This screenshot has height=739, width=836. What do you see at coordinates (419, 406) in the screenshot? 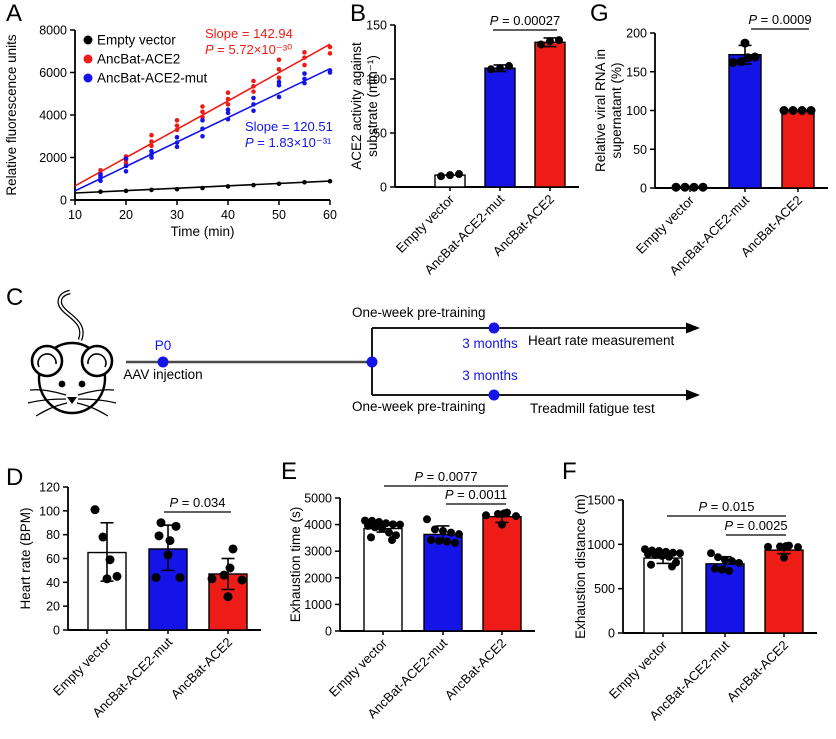
I see `lower-pretraining-label: One-week pre-training` at bounding box center [419, 406].